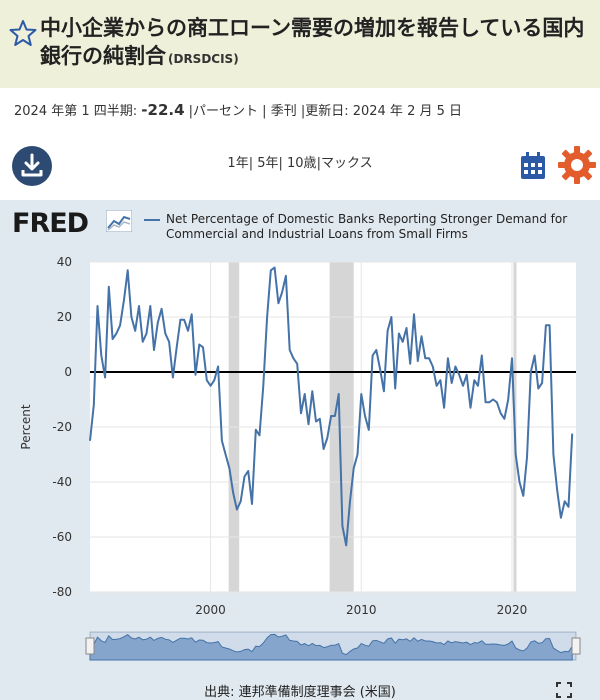 Image resolution: width=600 pixels, height=700 pixels. I want to click on page-title-text: 中小企業からの商工ローン需要の増加を報告している国内銀行の純割合, so click(312, 42).